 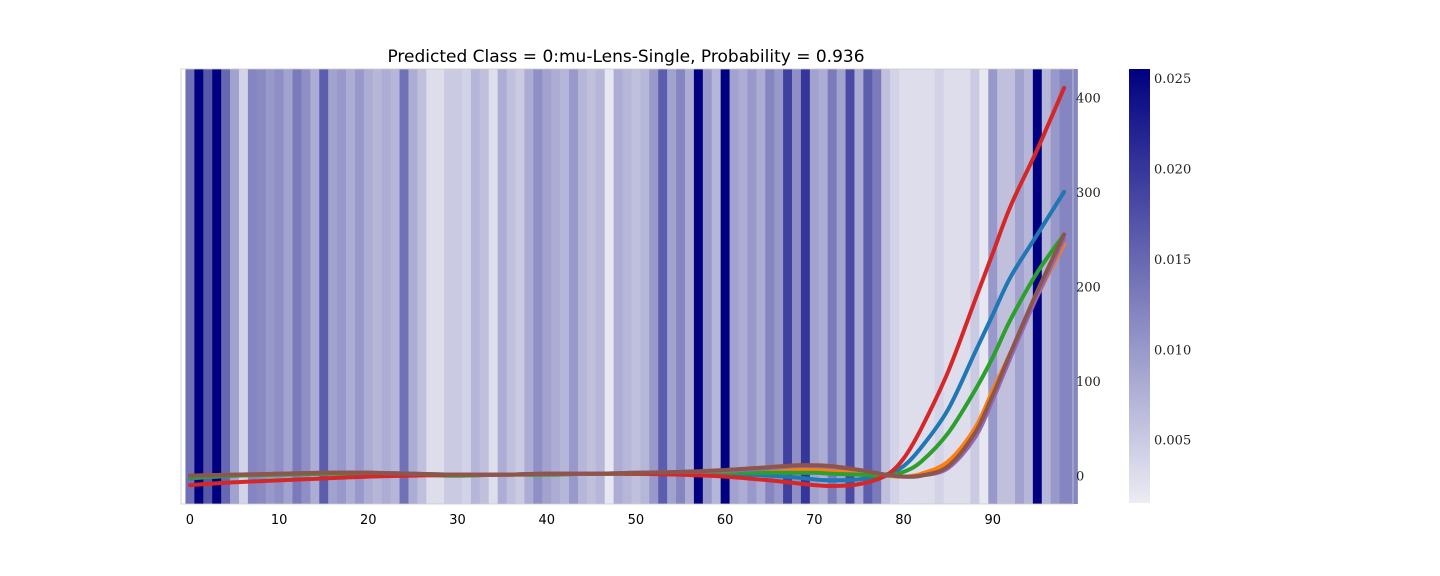 I want to click on colorbar-tick-label: 0.025, so click(x=1172, y=79).